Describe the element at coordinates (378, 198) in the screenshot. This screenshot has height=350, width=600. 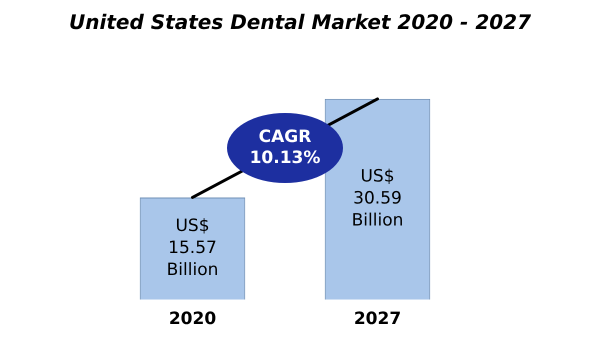
I see `data-label: US$ 30.59 Billion` at that location.